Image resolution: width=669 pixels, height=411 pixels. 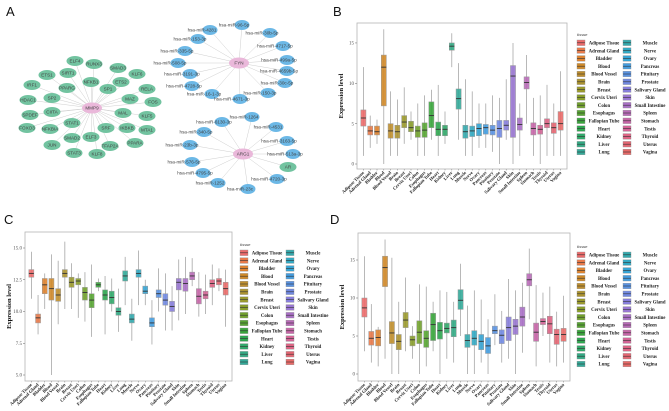 I want to click on x-tick-label: Nerve, so click(x=470, y=388).